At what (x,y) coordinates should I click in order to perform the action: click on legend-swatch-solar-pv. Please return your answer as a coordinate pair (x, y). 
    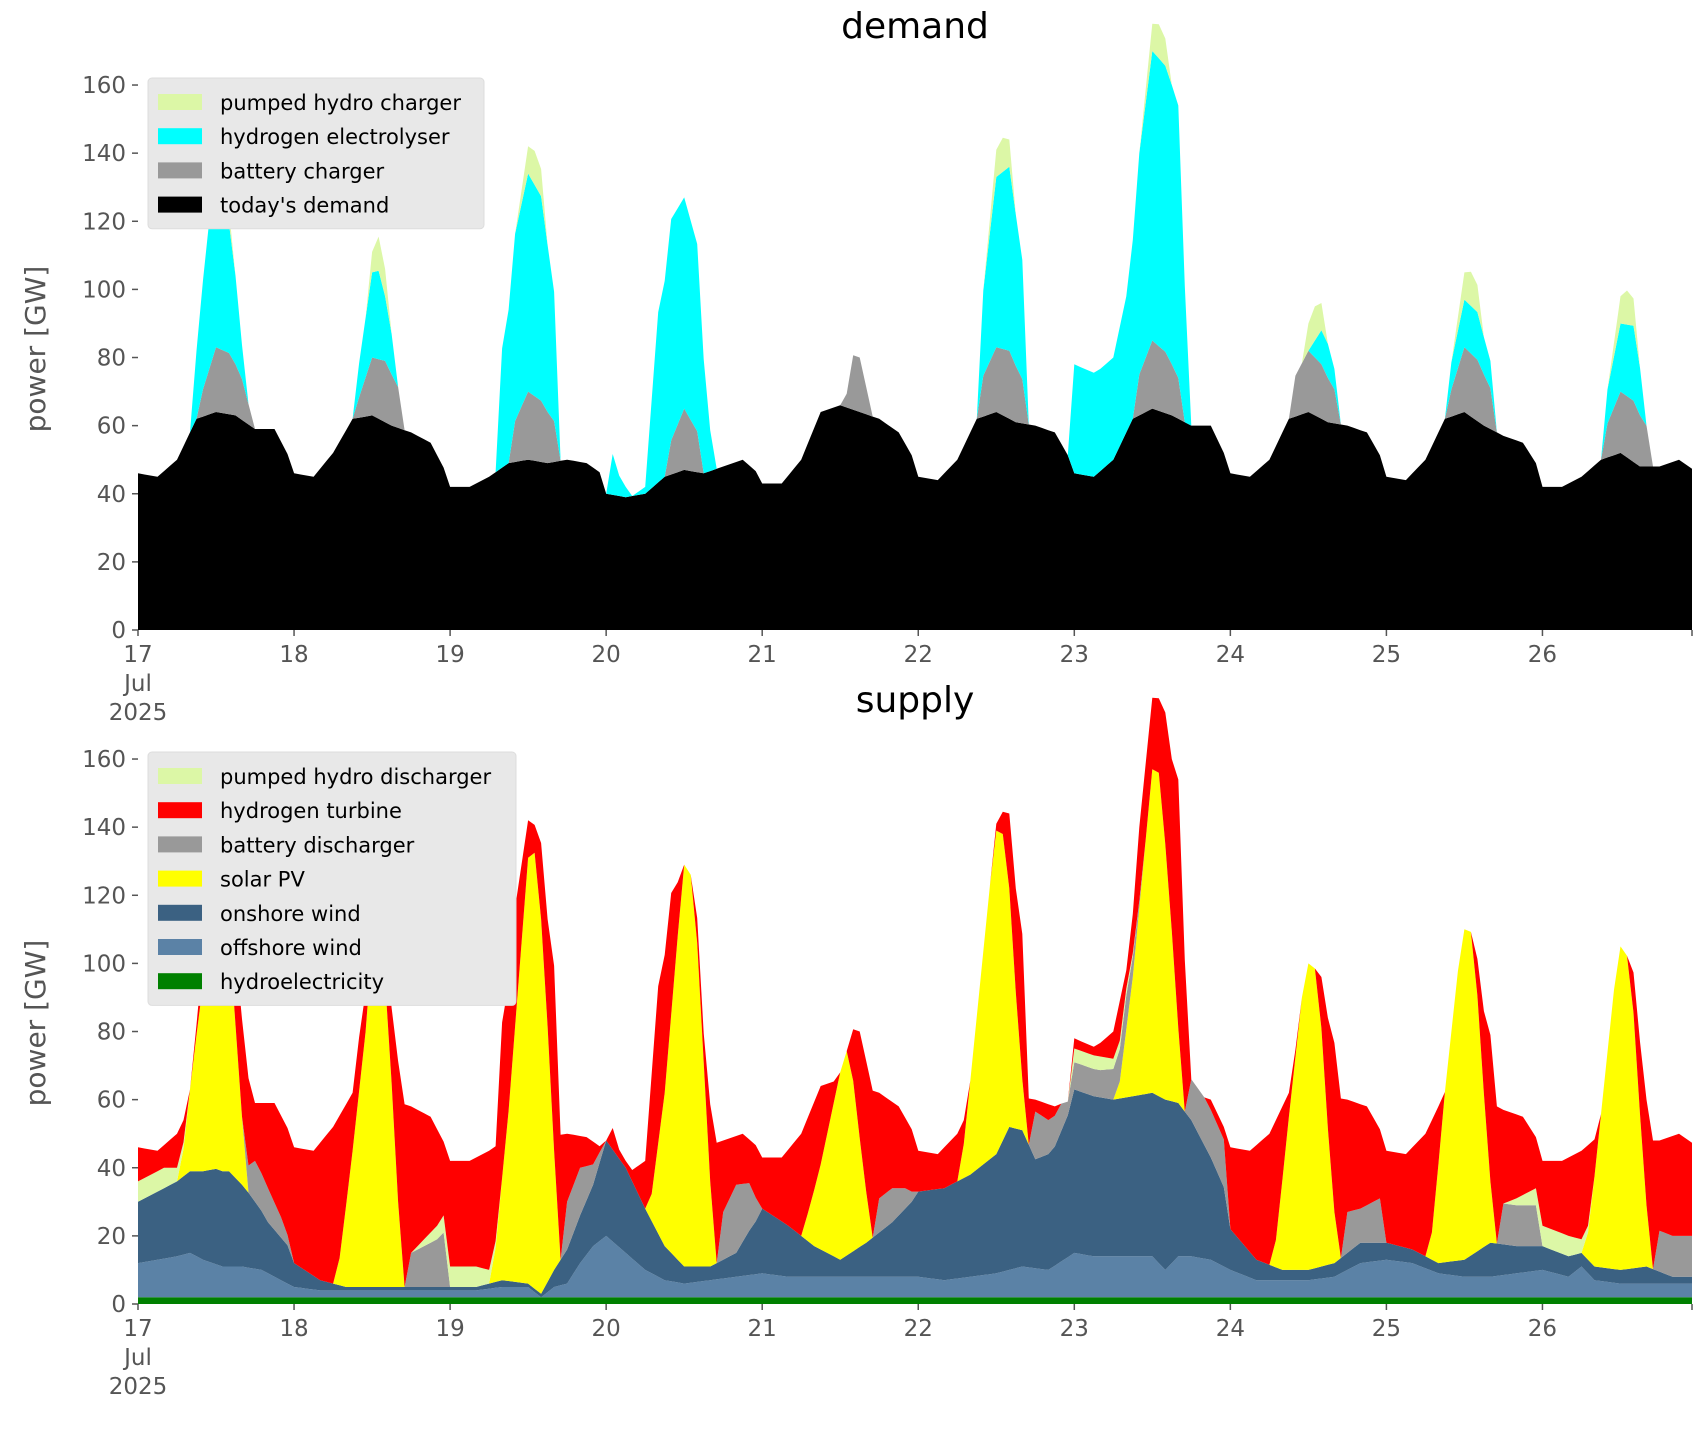
    Looking at the image, I should click on (180, 878).